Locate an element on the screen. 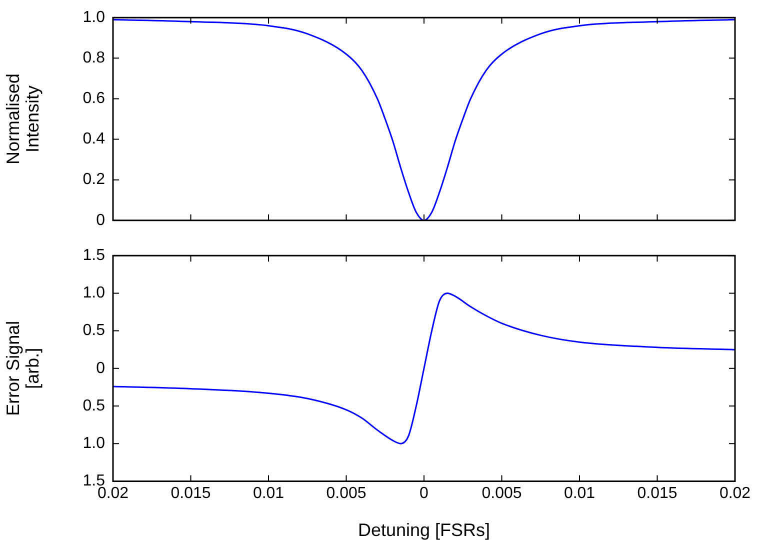 Image resolution: width=768 pixels, height=550 pixels. y-axis-title: Normalised Intensity is located at coordinates (22, 119).